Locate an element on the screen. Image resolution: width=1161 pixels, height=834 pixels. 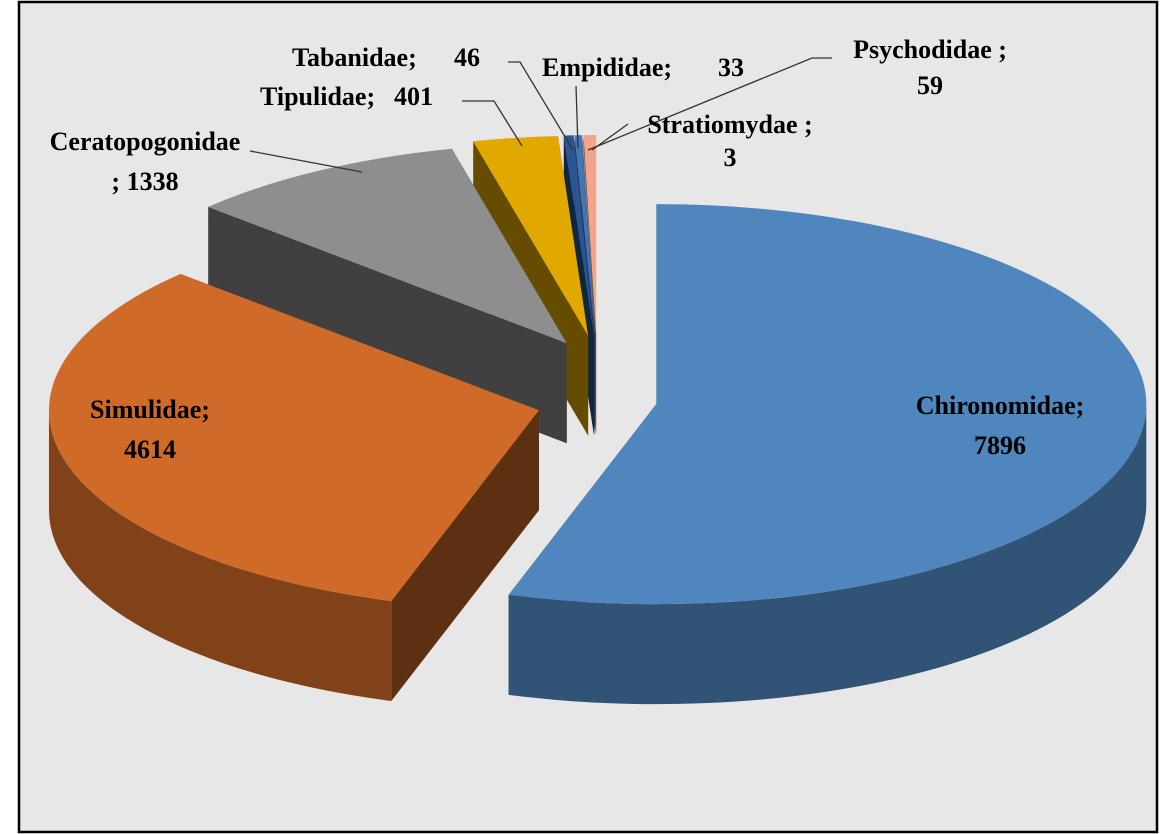
data-label-value: 46 is located at coordinates (467, 57).